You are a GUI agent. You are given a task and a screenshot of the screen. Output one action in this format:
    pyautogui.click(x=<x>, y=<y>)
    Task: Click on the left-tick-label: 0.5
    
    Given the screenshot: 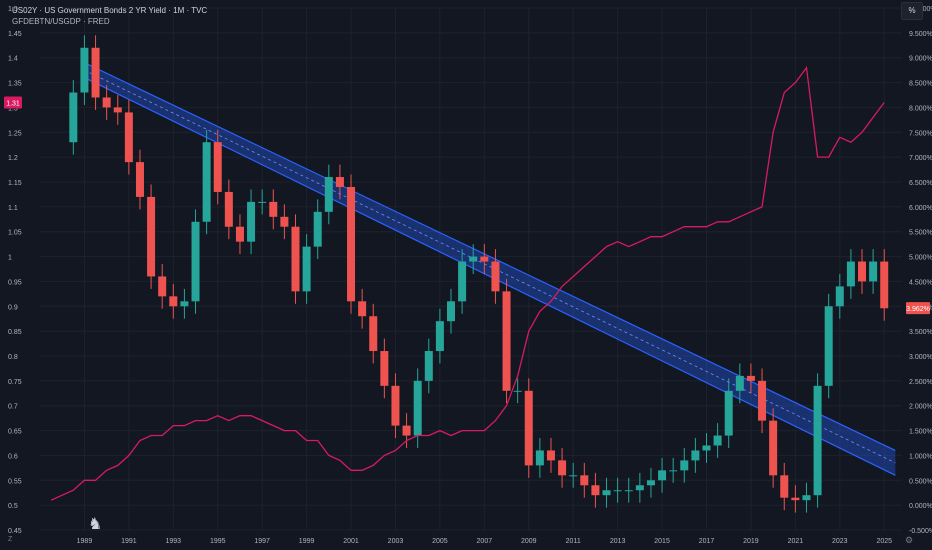 What is the action you would take?
    pyautogui.click(x=13, y=506)
    